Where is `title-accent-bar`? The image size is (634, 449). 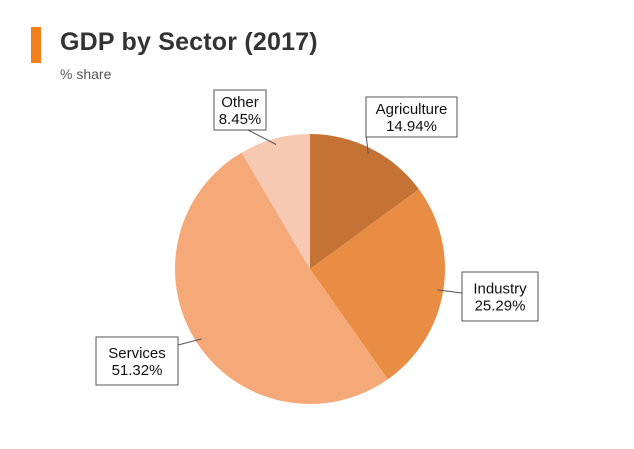
title-accent-bar is located at coordinates (36, 45).